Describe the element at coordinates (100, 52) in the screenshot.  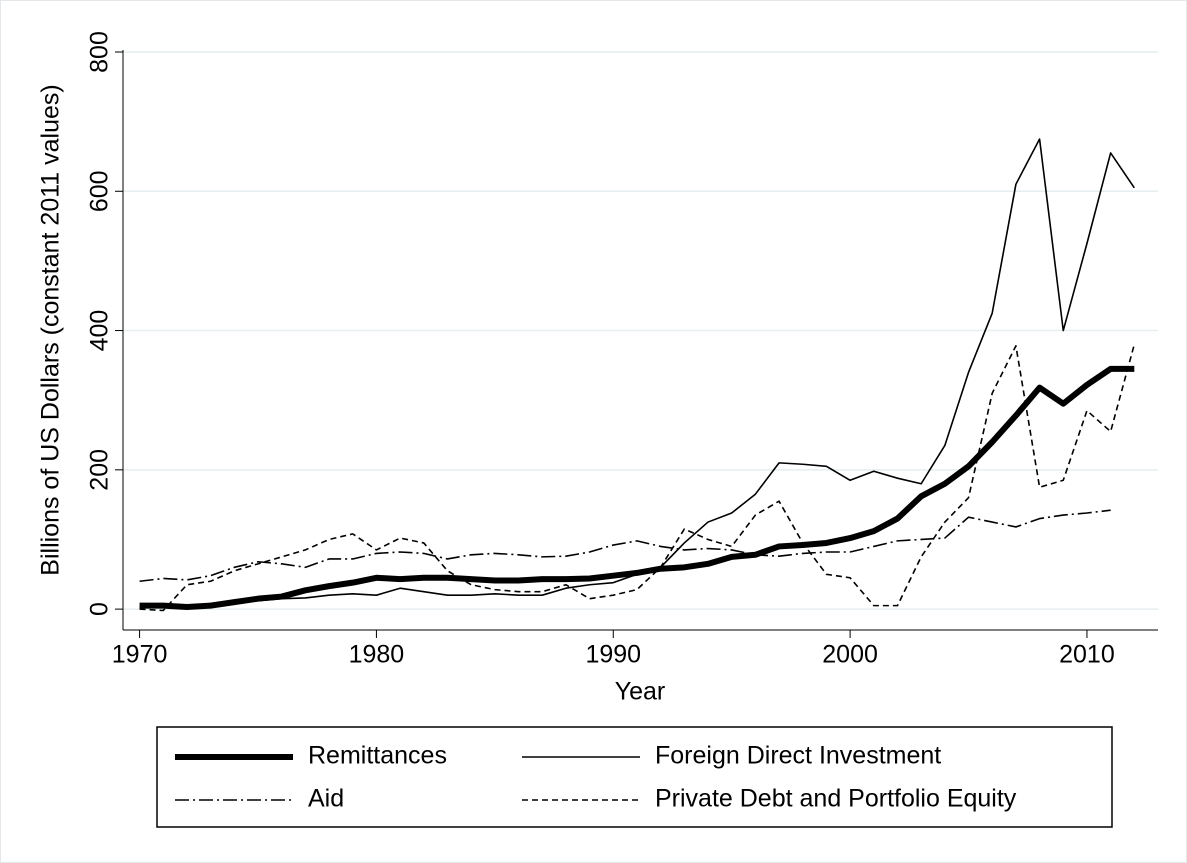
I see `y-tick-label: 800` at that location.